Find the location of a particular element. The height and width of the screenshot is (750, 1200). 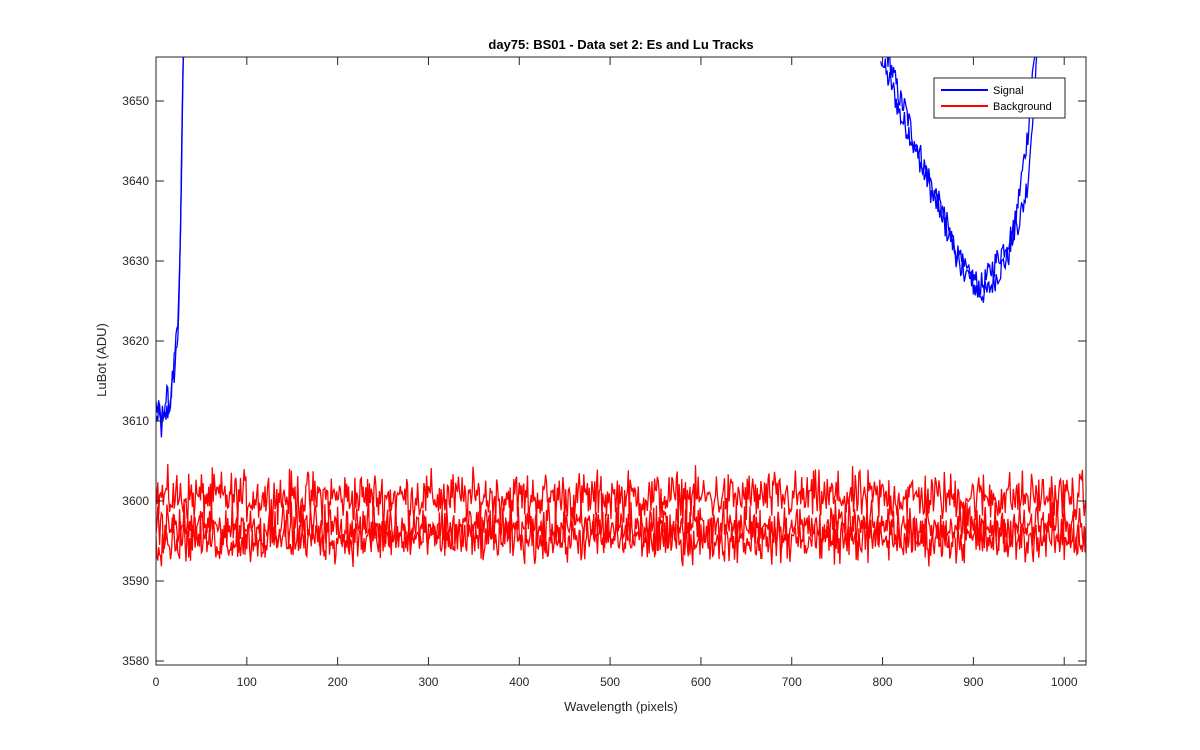

legend-background-label: Background is located at coordinates (1022, 107).